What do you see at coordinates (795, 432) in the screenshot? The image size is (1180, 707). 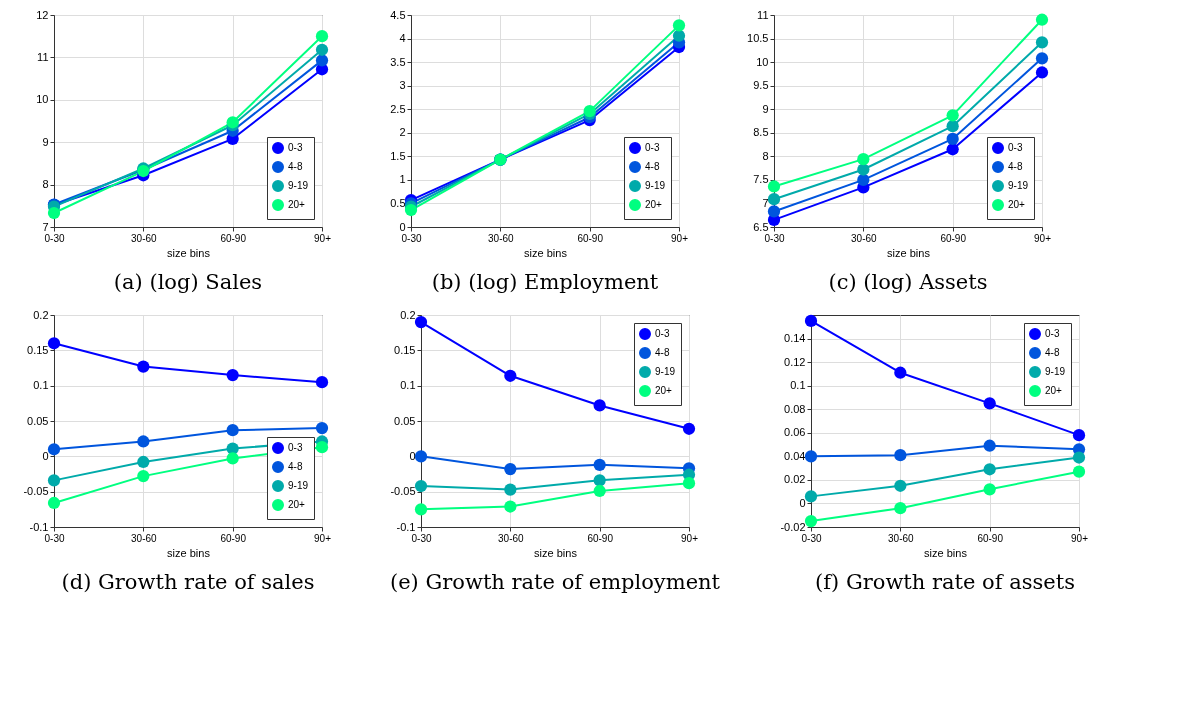 I see `y-tick-label: 0.06` at bounding box center [795, 432].